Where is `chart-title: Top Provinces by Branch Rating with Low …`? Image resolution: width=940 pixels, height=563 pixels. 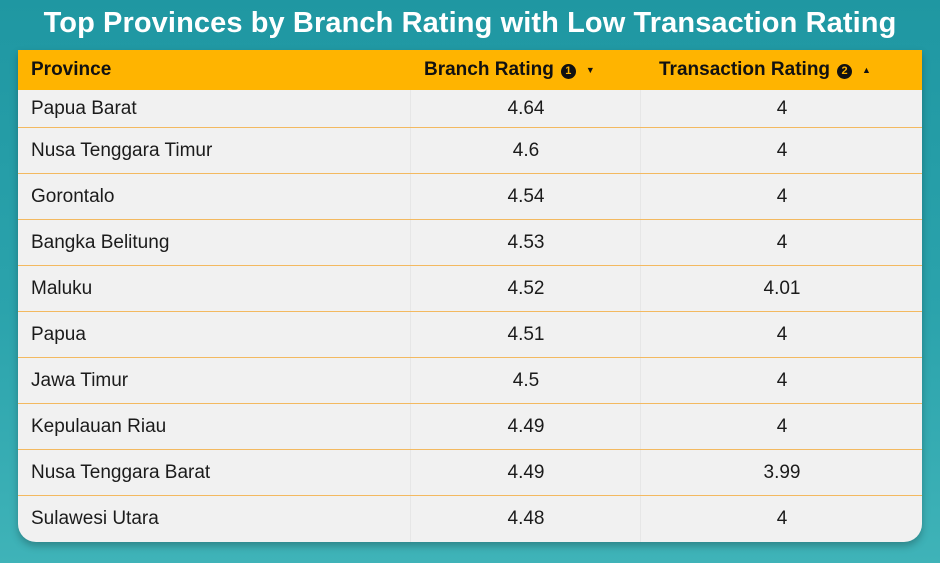 chart-title: Top Provinces by Branch Rating with Low … is located at coordinates (470, 23).